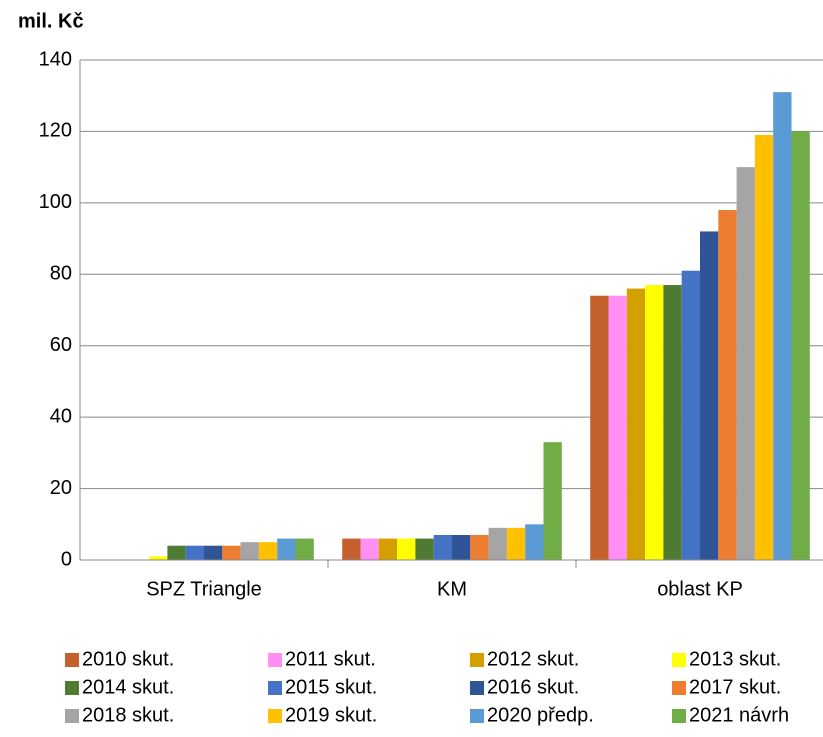 This screenshot has width=823, height=737. Describe the element at coordinates (61, 416) in the screenshot. I see `y-tick-label: 40` at that location.